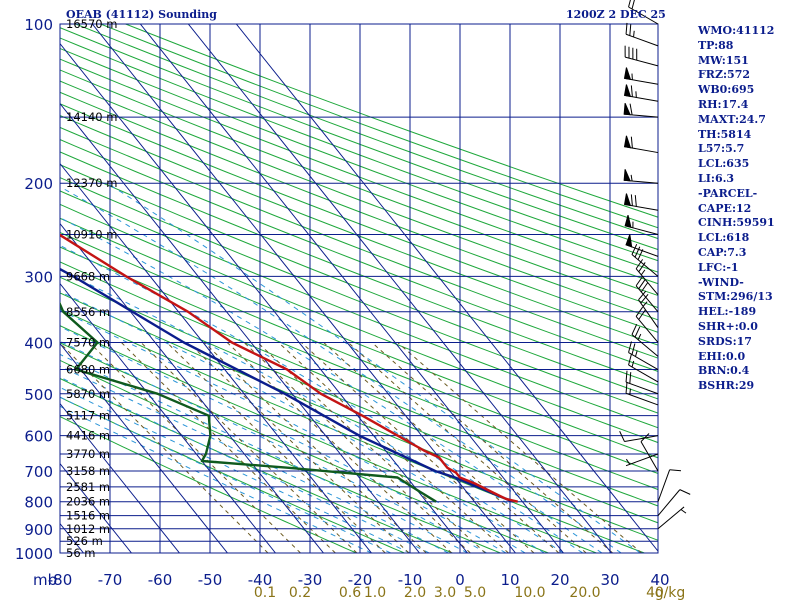 The height and width of the screenshot is (600, 800). What do you see at coordinates (141, 14) in the screenshot?
I see `chart-title: OEAB (41112) Sounding` at bounding box center [141, 14].